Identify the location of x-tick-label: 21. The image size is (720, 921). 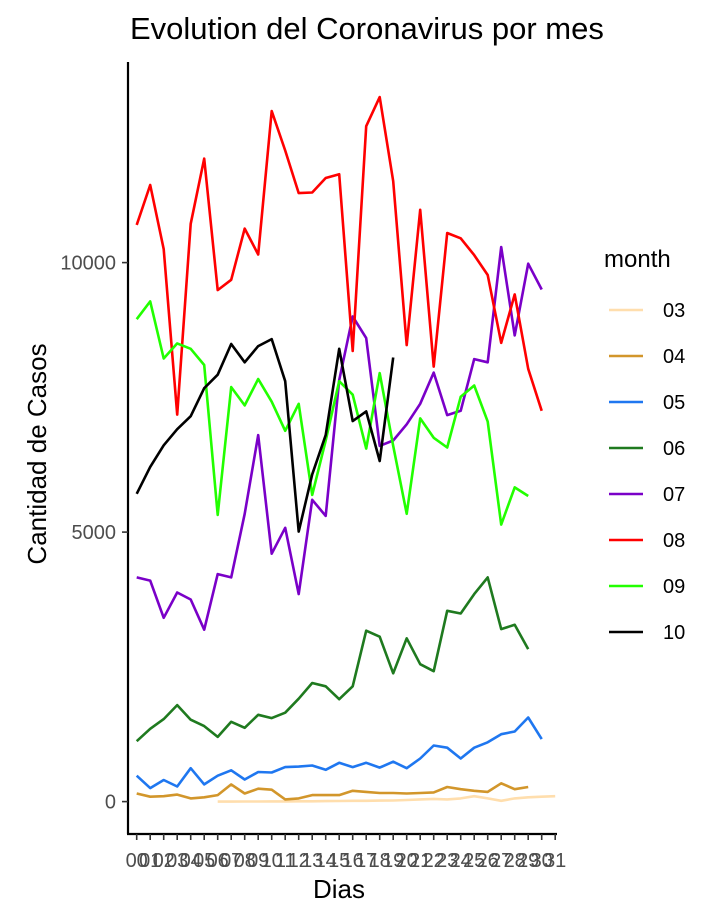
(420, 861).